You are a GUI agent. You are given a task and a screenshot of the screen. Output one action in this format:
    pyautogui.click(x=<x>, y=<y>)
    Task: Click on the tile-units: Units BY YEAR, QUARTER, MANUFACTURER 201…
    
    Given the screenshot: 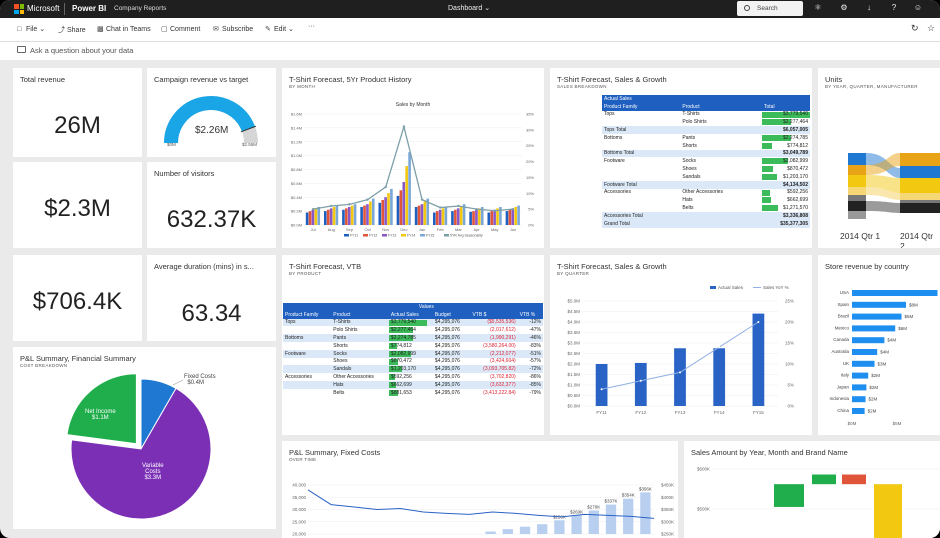 What is the action you would take?
    pyautogui.click(x=879, y=158)
    